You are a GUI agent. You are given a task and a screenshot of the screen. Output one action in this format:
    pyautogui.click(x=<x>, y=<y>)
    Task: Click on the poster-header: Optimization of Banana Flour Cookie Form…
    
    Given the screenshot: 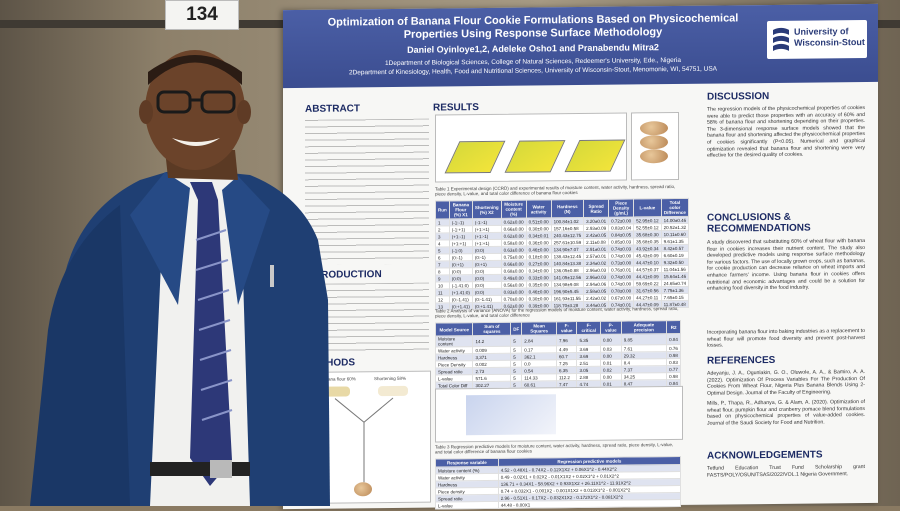 What is the action you would take?
    pyautogui.click(x=580, y=46)
    